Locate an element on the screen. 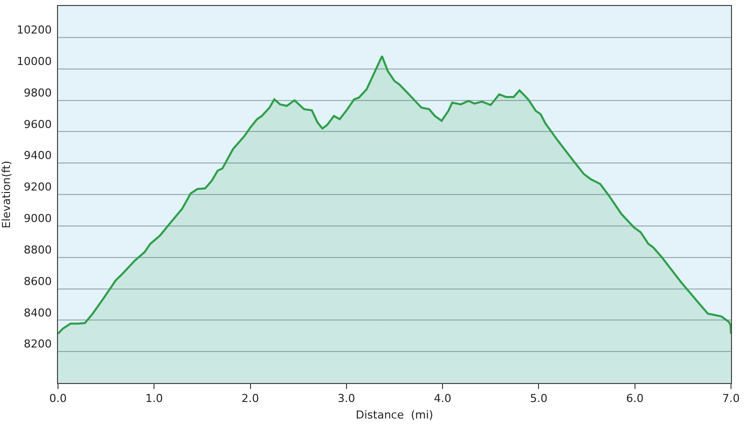 This screenshot has height=428, width=745. y-tick-label: 8200 is located at coordinates (38, 344).